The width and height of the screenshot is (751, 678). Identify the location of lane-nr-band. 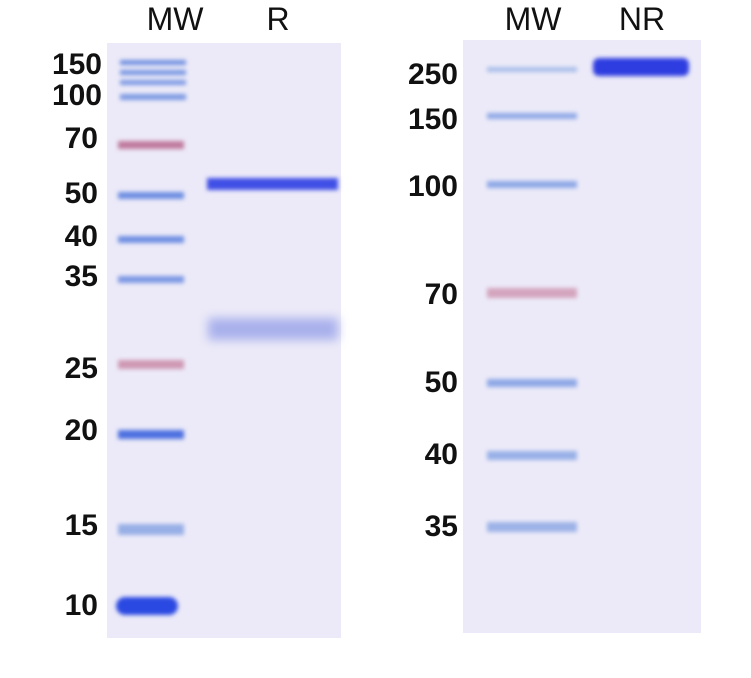
(641, 67).